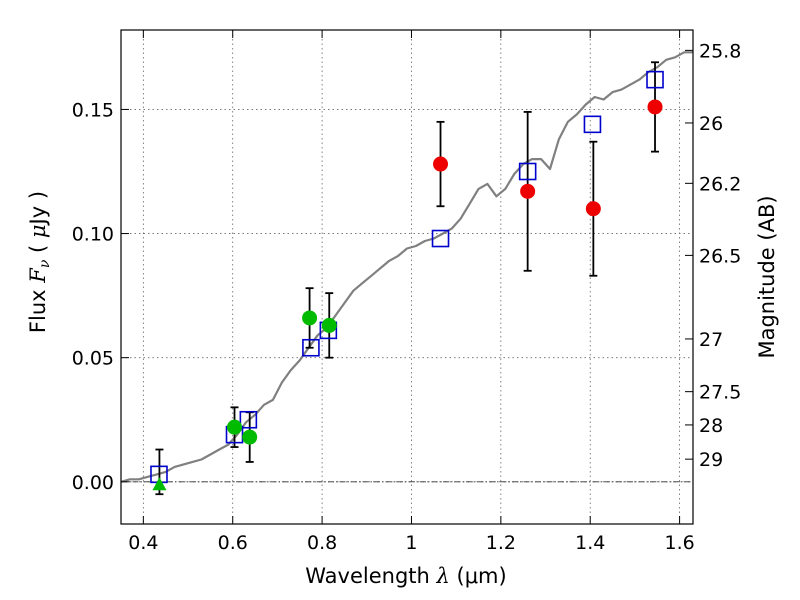  I want to click on x-tick-label: 1.6, so click(679, 543).